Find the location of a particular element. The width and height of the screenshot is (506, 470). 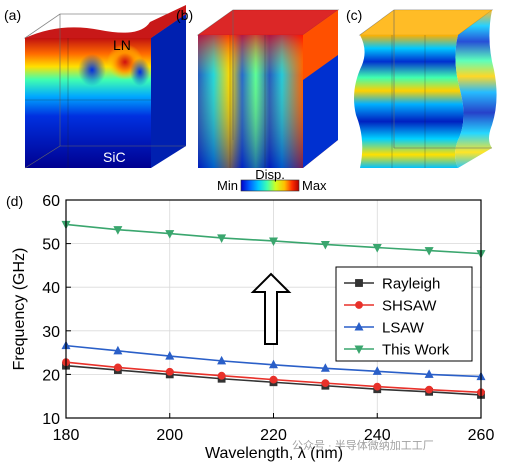

colorbar-gradient is located at coordinates (270, 185).